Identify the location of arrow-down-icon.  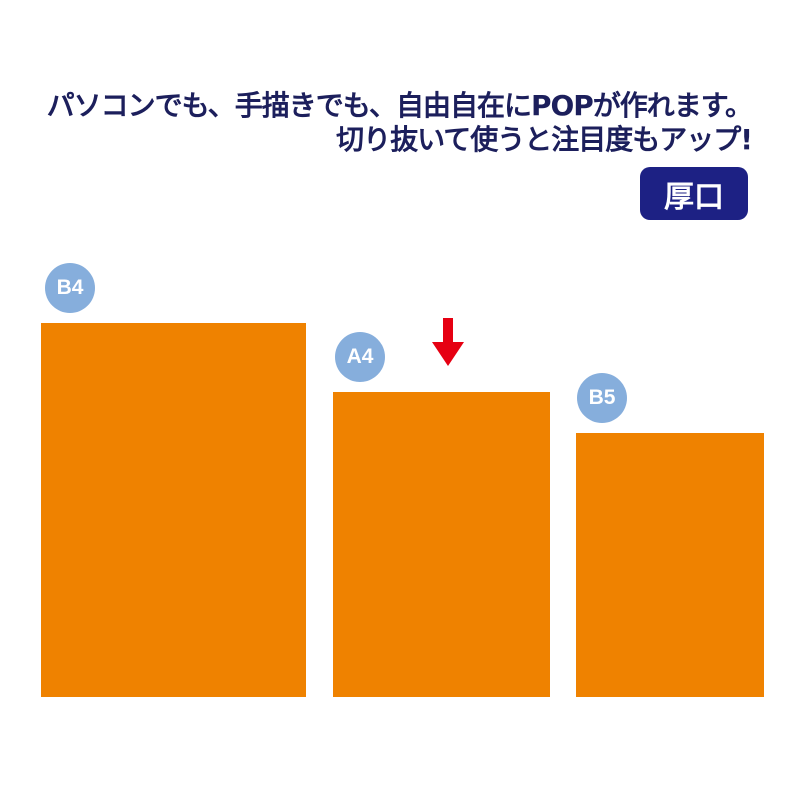
(448, 342).